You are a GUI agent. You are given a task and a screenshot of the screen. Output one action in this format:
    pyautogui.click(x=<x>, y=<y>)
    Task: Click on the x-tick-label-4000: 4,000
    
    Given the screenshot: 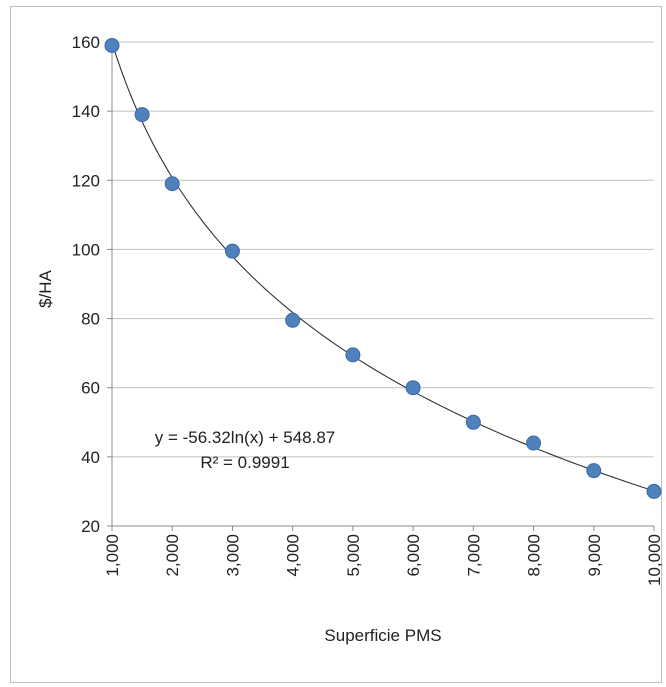 What is the action you would take?
    pyautogui.click(x=293, y=555)
    